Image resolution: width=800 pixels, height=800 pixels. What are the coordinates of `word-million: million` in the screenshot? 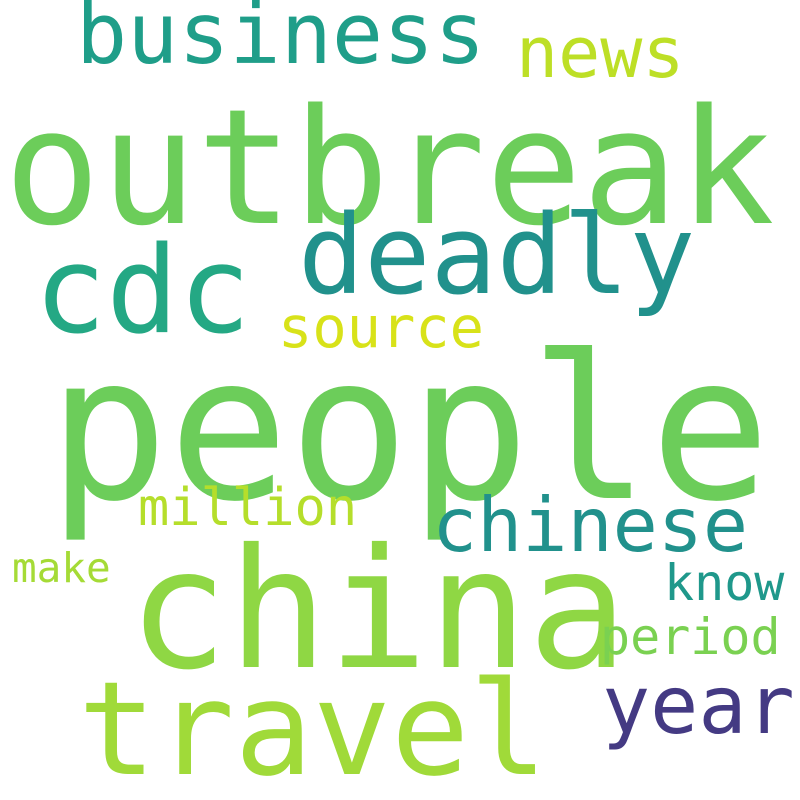 It's located at (248, 508).